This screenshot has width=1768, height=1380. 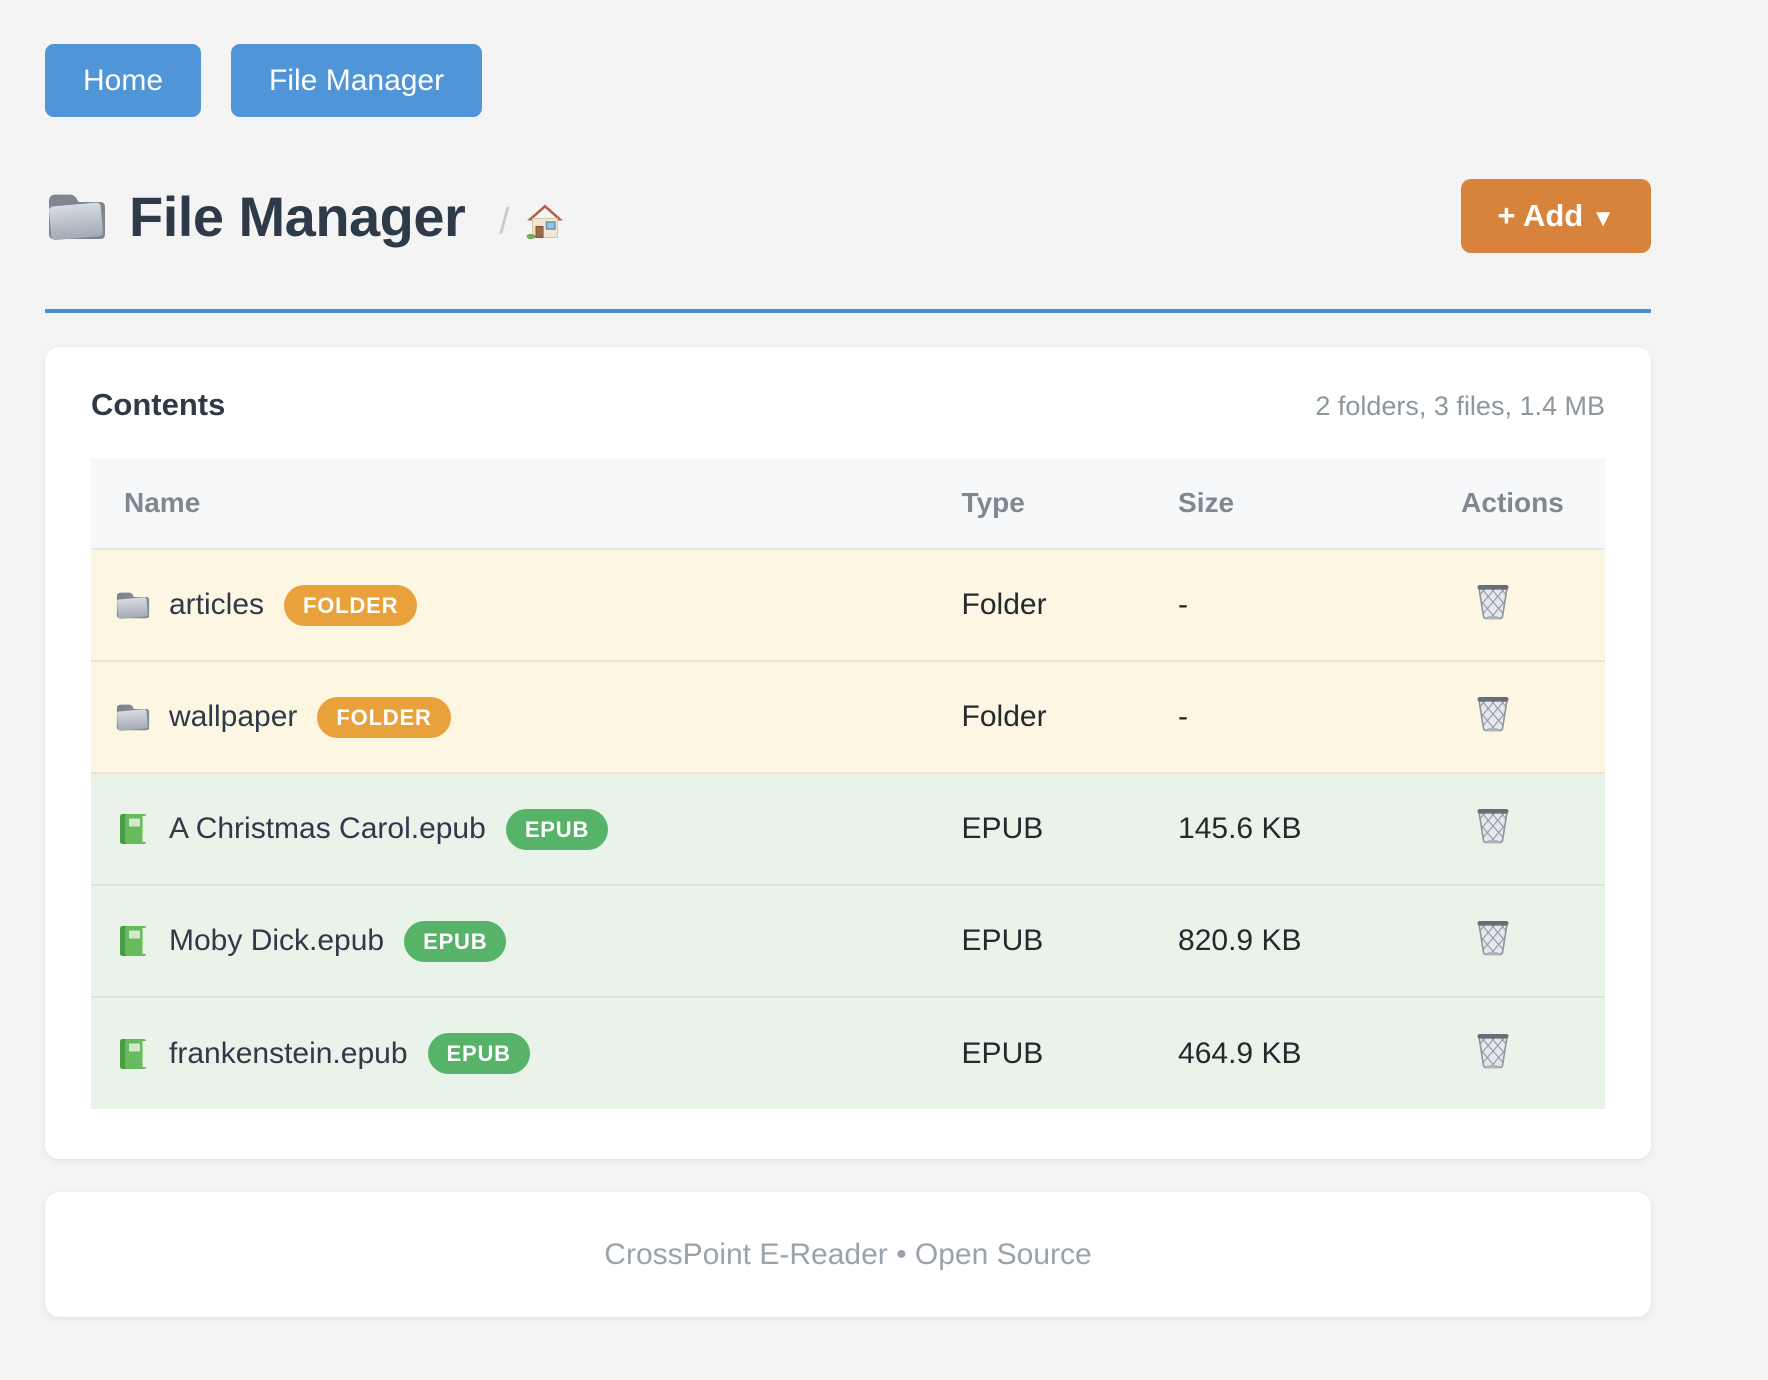 I want to click on footer-card: CrossPoint E-Reader • Open Source, so click(x=848, y=1254).